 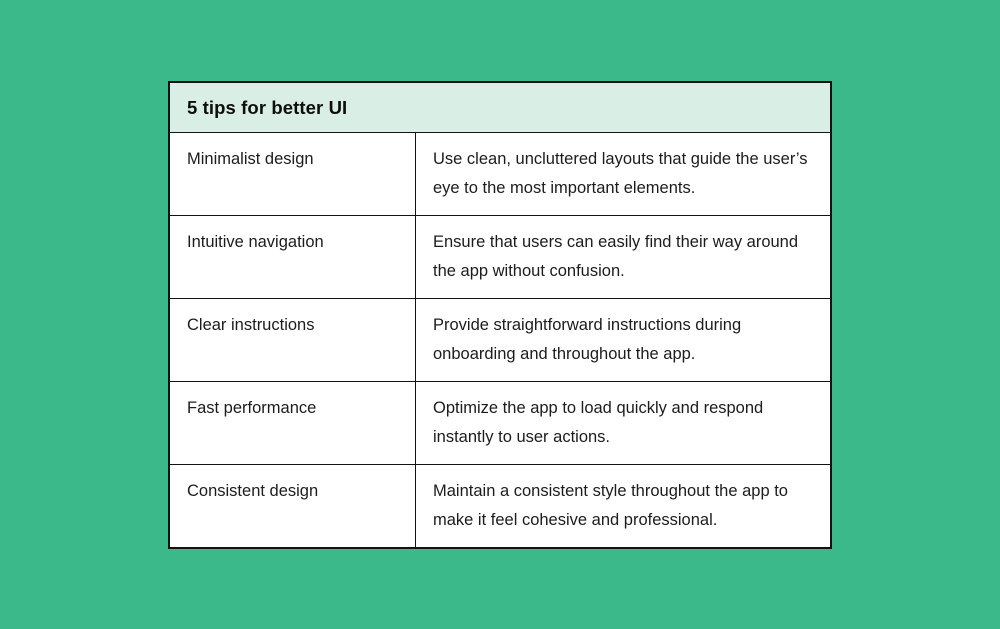 What do you see at coordinates (293, 174) in the screenshot?
I see `tip-label: Minimalist design` at bounding box center [293, 174].